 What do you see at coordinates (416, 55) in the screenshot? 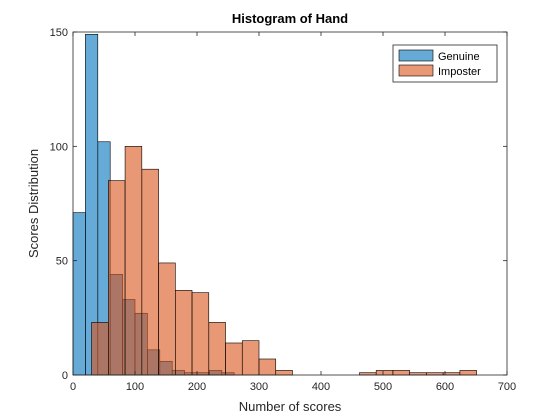
I see `legend-swatch-genuine` at bounding box center [416, 55].